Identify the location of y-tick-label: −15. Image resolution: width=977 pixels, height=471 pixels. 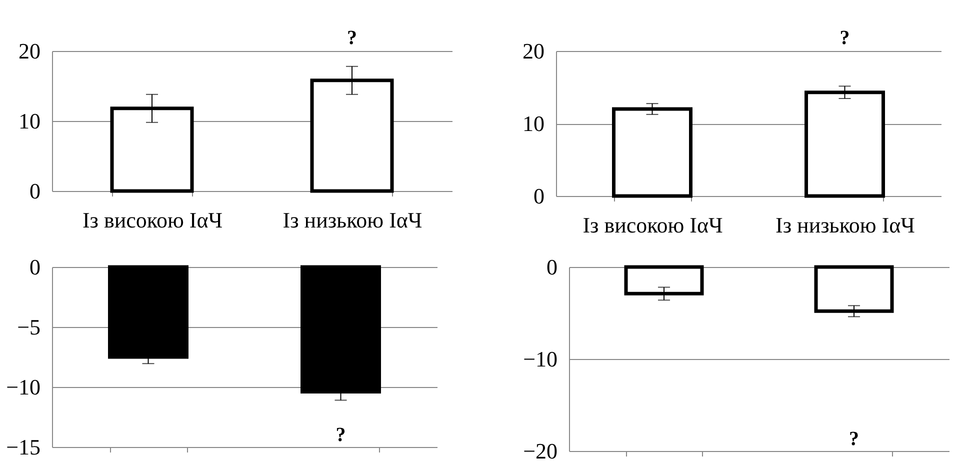
(23, 447).